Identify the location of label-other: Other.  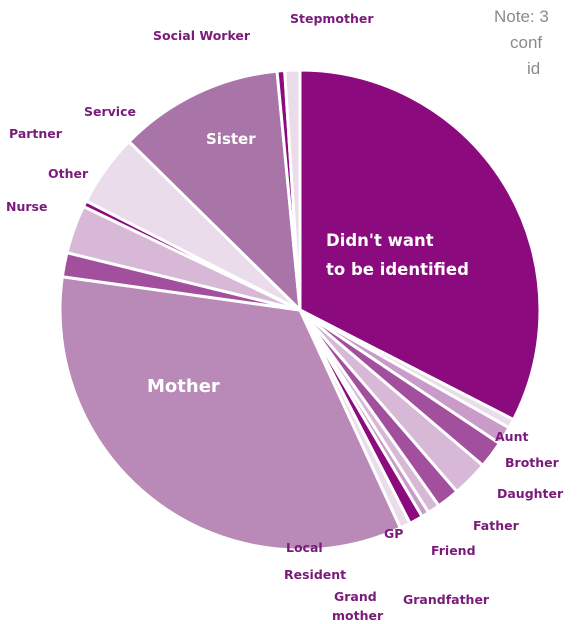
(68, 173).